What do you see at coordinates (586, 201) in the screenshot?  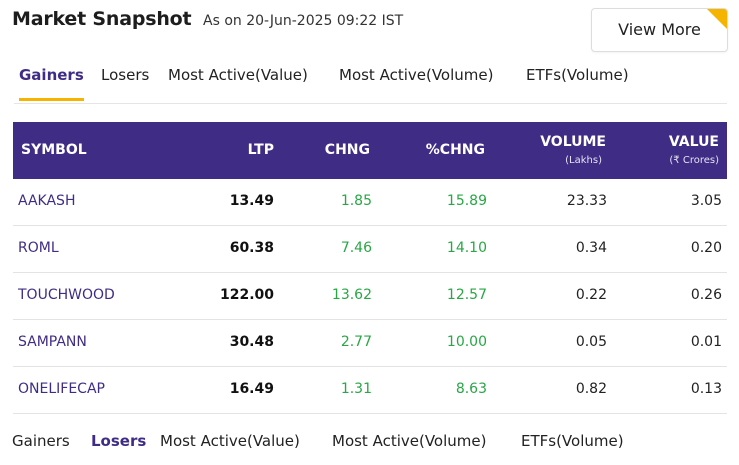 I see `volume-value: 23.33` at bounding box center [586, 201].